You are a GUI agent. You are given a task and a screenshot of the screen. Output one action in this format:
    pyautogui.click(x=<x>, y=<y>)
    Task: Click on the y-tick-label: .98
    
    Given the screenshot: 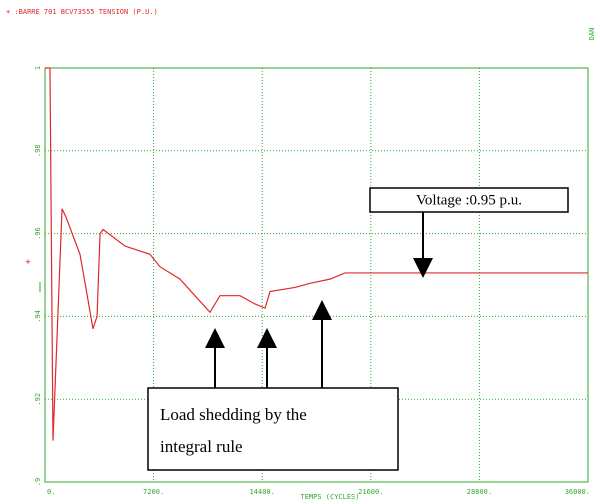 What is the action you would take?
    pyautogui.click(x=38, y=150)
    